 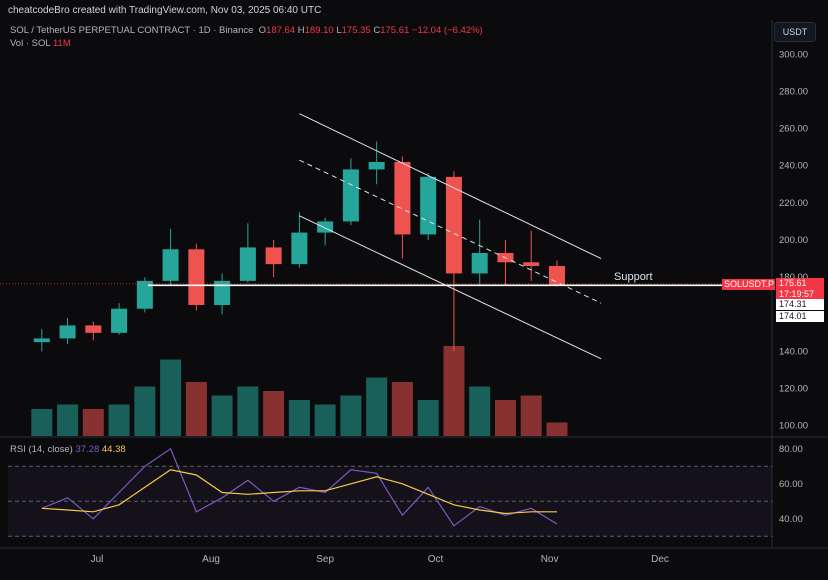 I want to click on volume-label: Vol · SOL, so click(x=30, y=43).